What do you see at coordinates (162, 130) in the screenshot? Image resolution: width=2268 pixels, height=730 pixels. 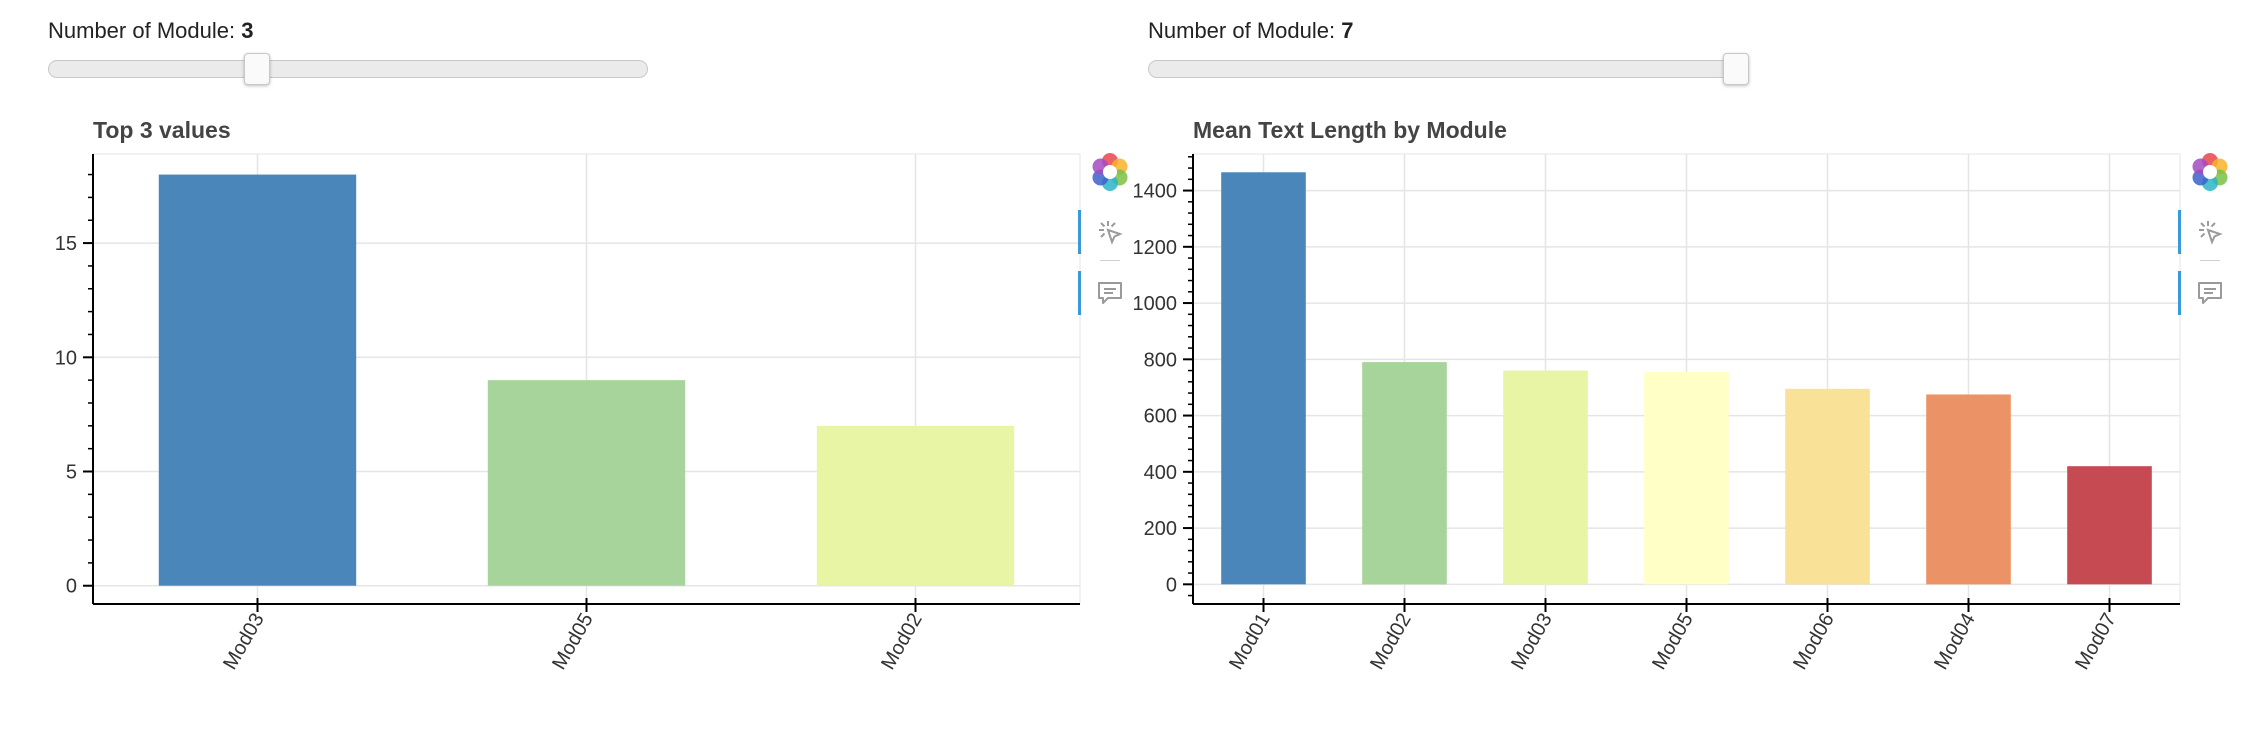 I see `chart-title: Top 3 values` at bounding box center [162, 130].